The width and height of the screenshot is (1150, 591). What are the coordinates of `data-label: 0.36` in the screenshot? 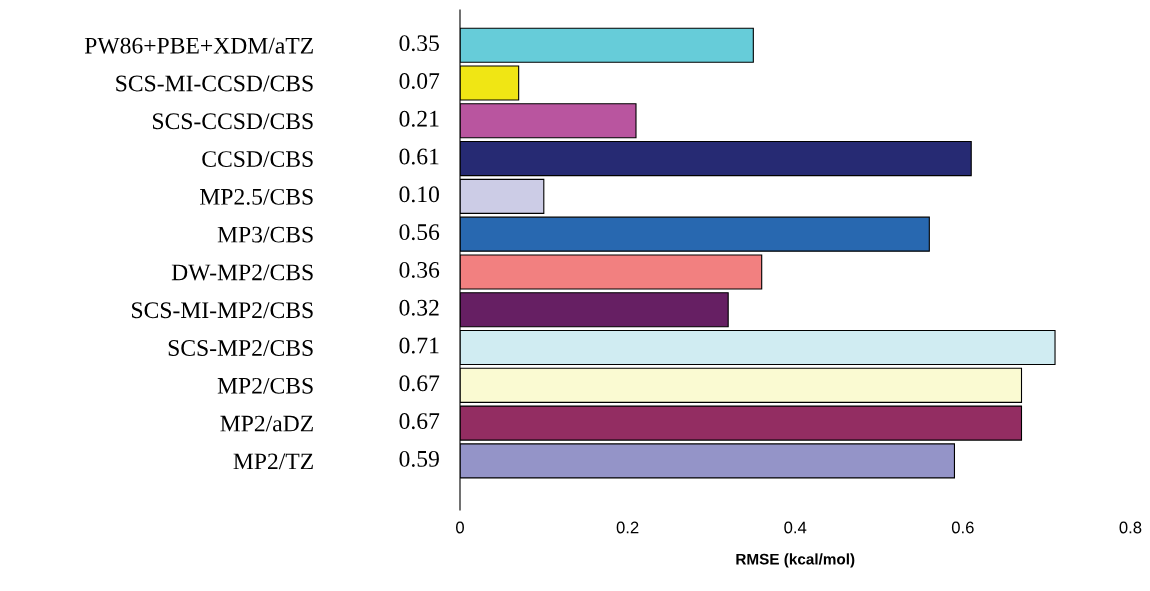 It's located at (419, 269).